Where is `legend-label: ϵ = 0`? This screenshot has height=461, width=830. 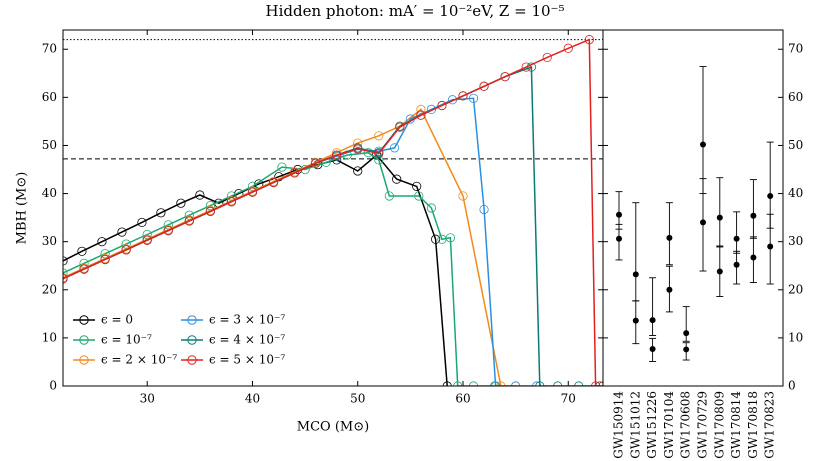 legend-label: ϵ = 0 is located at coordinates (117, 320).